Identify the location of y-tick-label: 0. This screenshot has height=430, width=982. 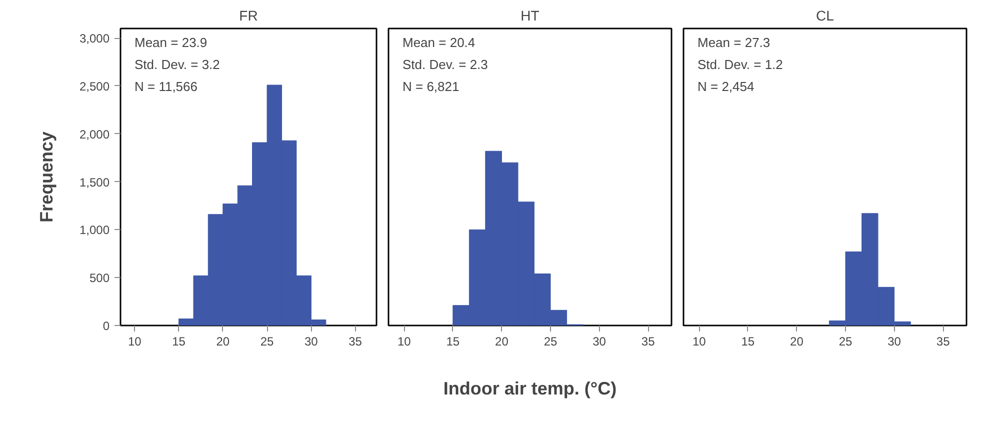
(106, 326).